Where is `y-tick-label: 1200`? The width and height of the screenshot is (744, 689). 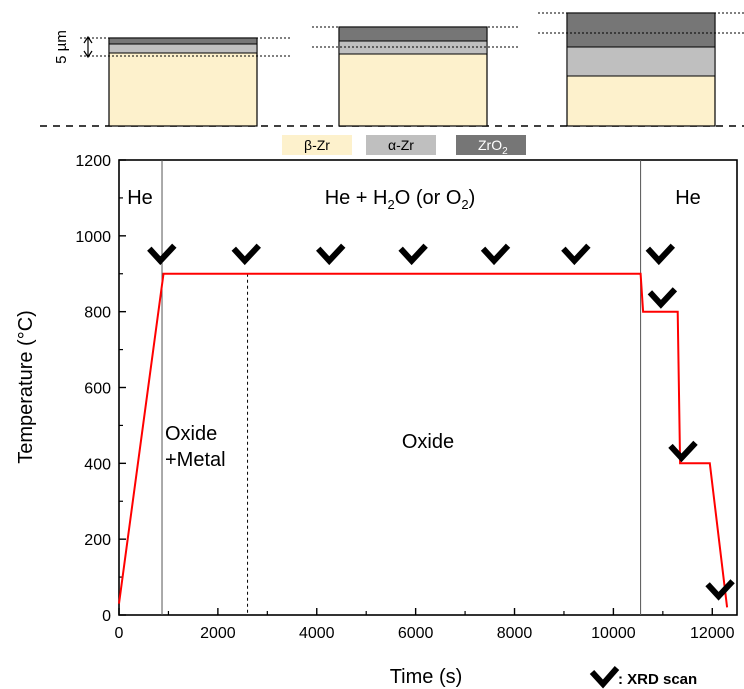
y-tick-label: 1200 is located at coordinates (93, 161).